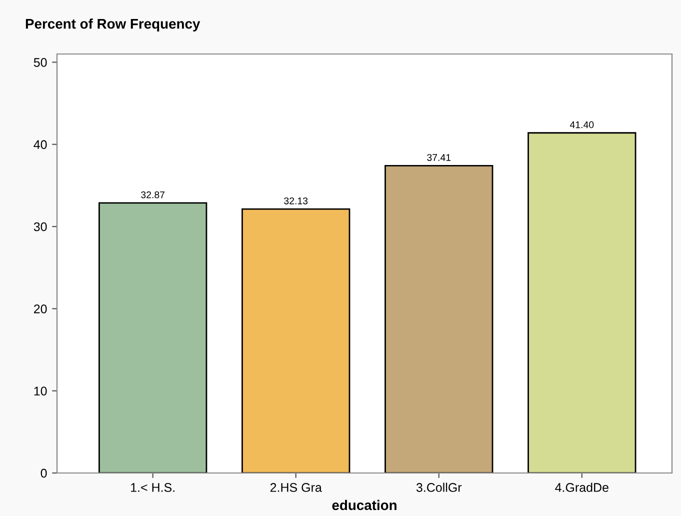 This screenshot has height=516, width=681. I want to click on x-axis-title: education, so click(364, 505).